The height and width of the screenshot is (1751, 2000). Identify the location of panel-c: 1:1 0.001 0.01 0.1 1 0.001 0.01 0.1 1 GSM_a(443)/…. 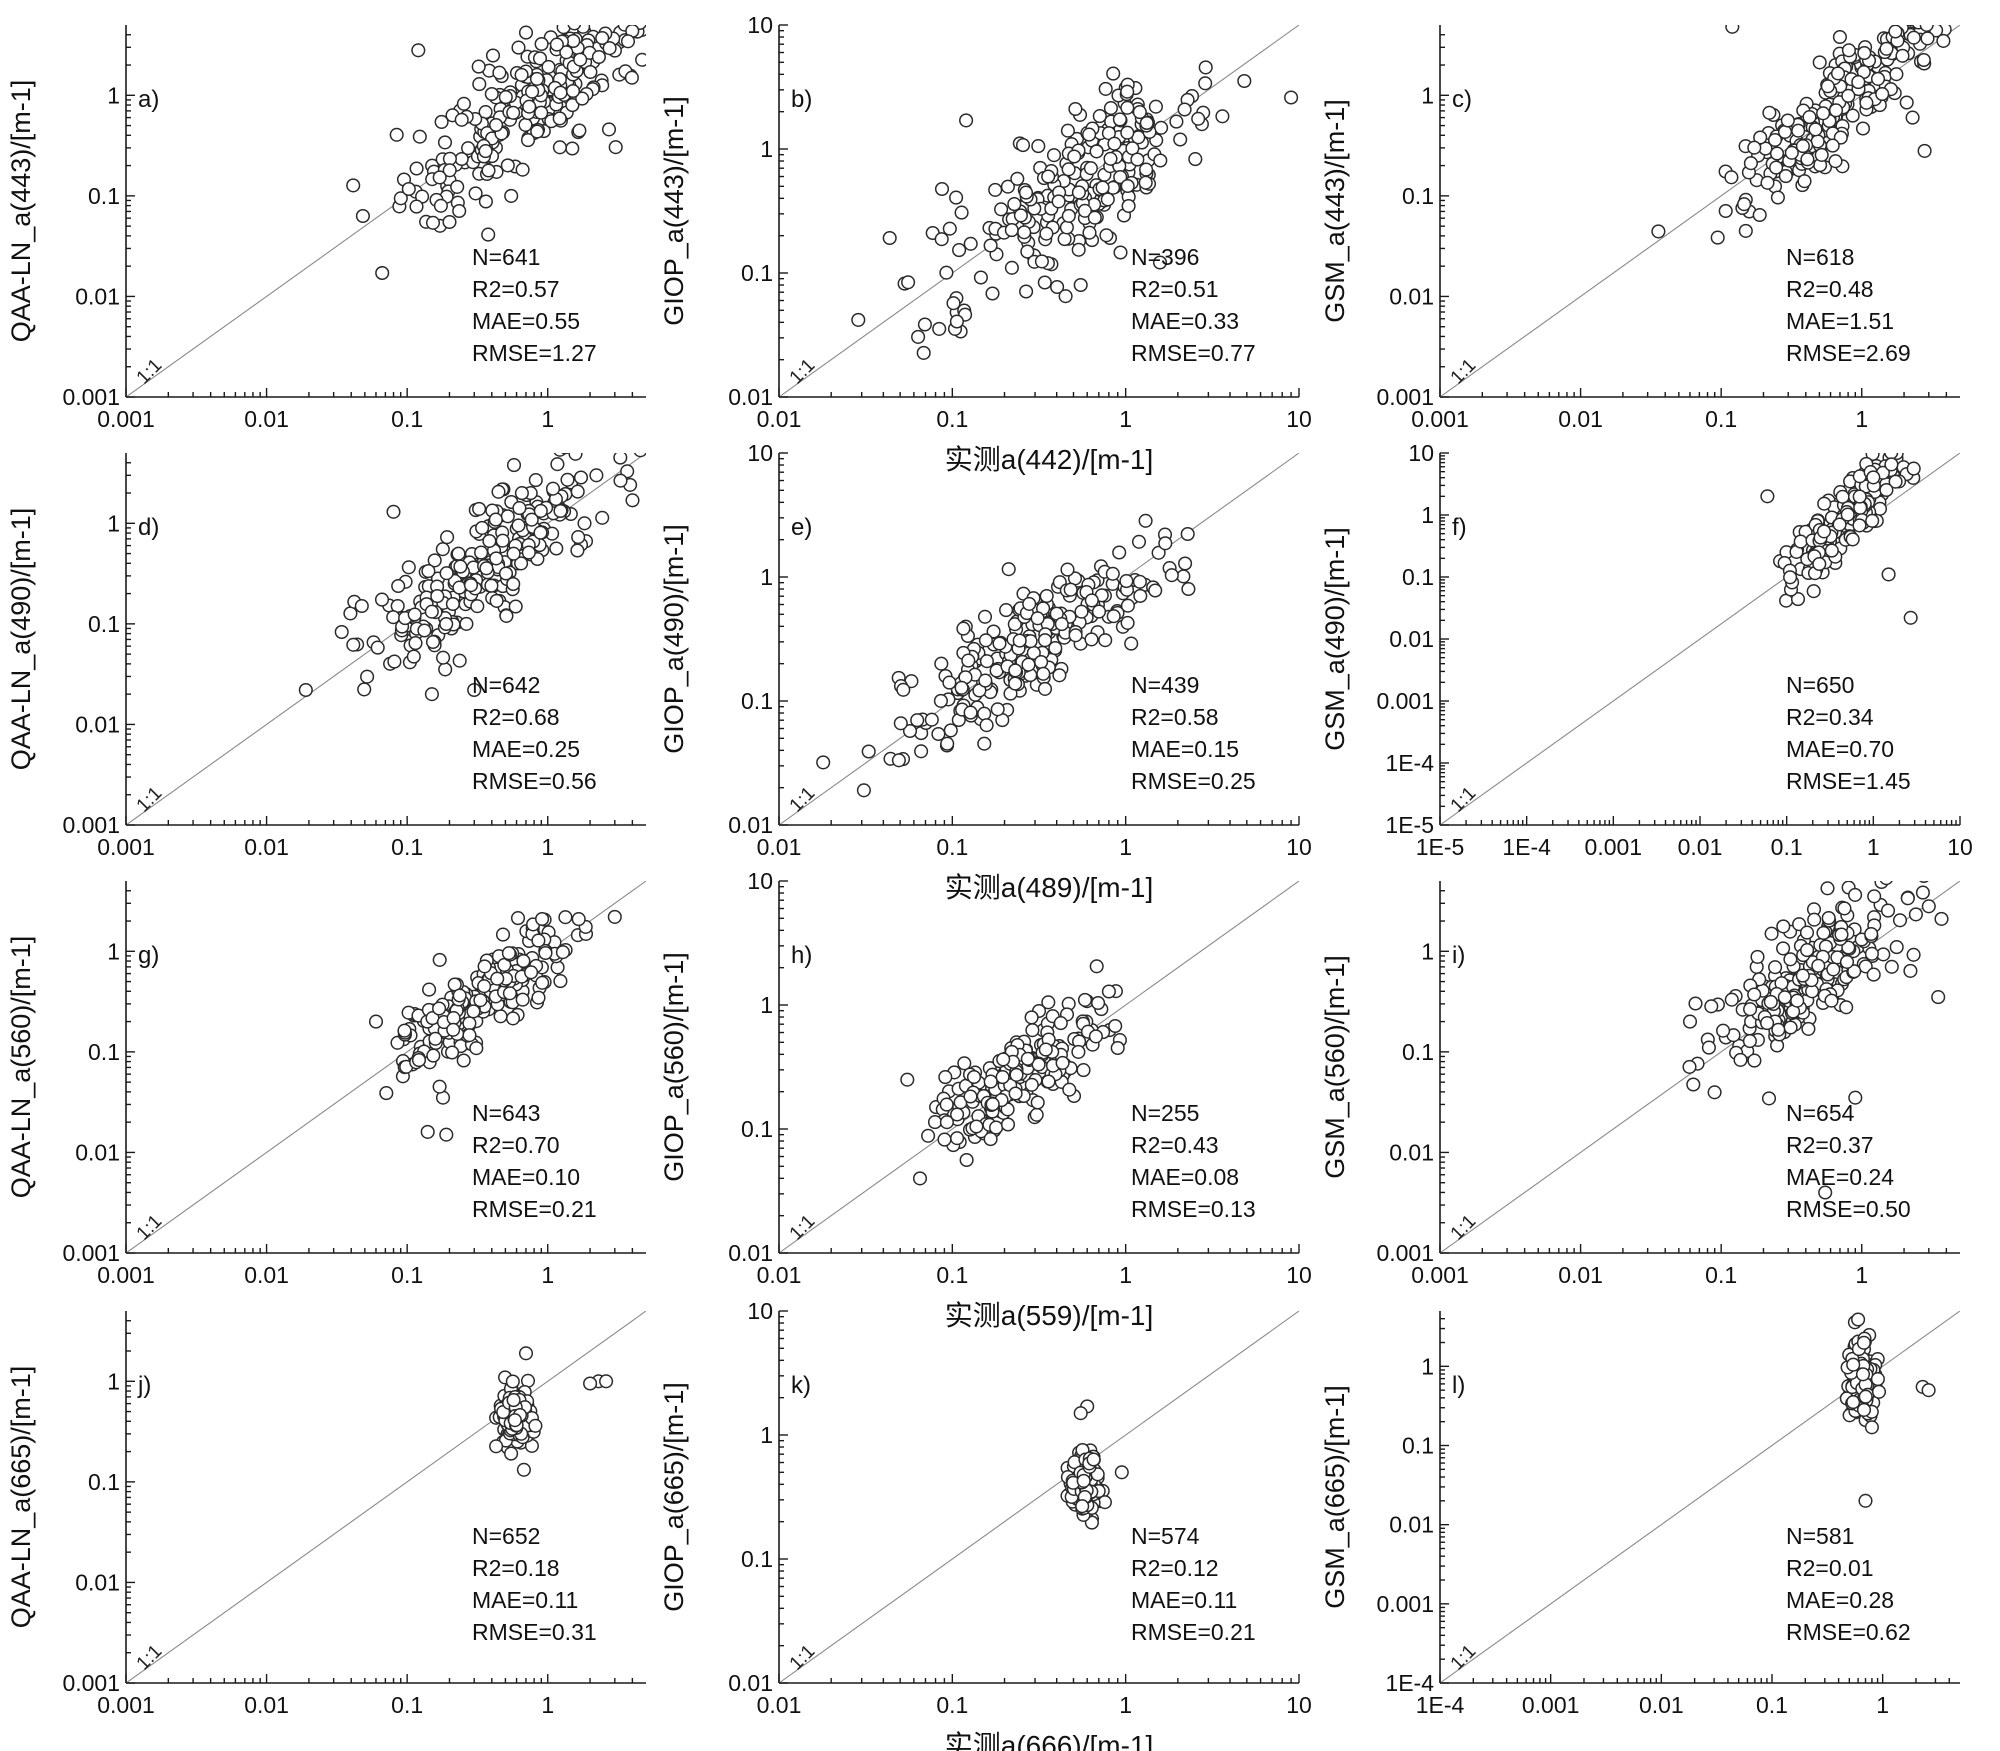
(1640, 216).